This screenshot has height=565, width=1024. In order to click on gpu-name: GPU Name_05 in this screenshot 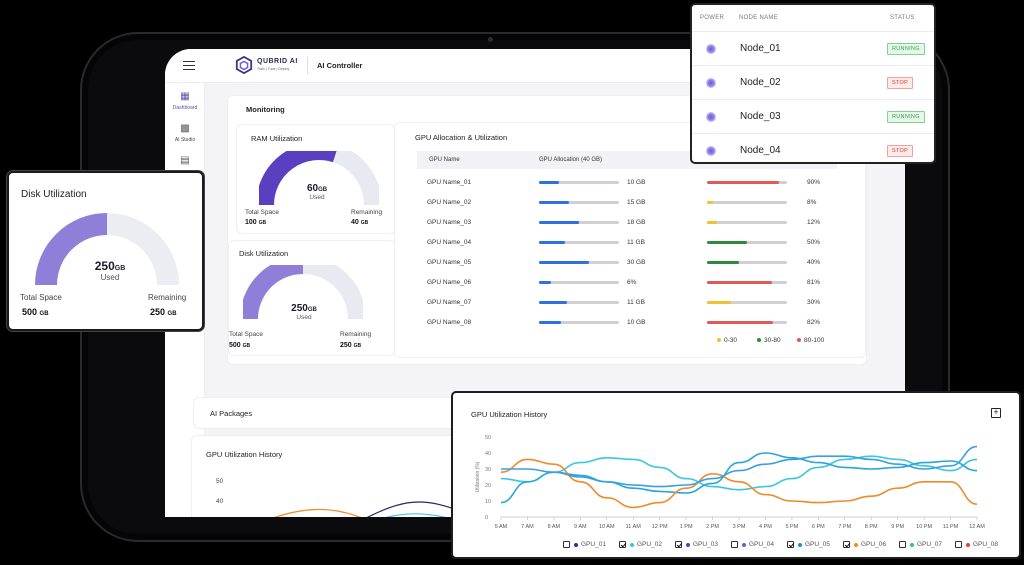, I will do `click(449, 262)`.